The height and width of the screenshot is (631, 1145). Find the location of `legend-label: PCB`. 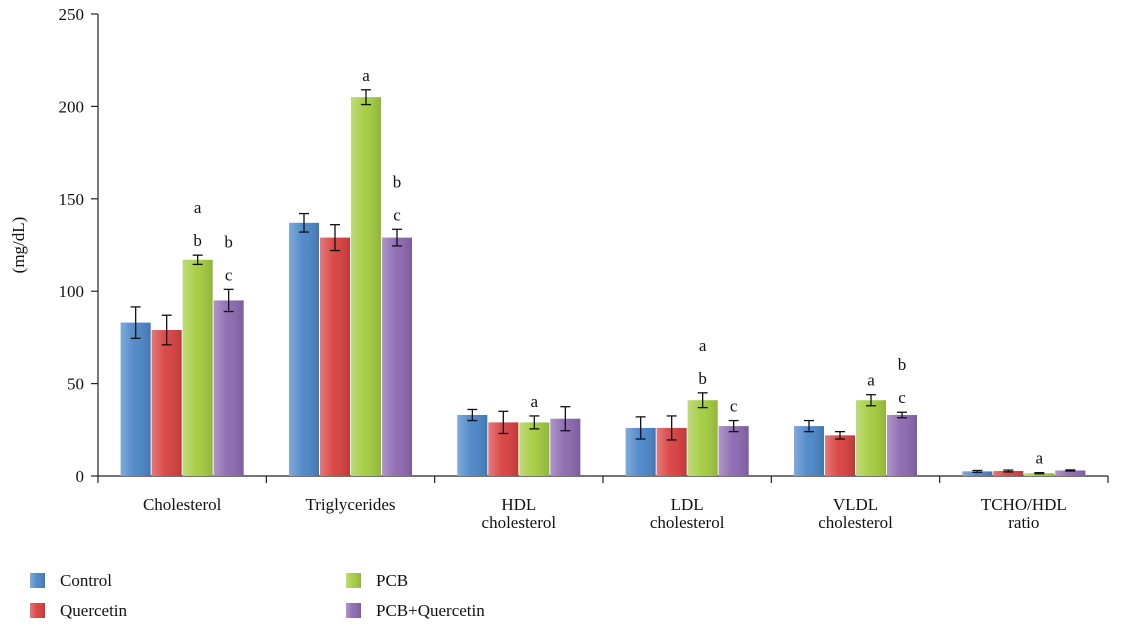

legend-label: PCB is located at coordinates (392, 580).